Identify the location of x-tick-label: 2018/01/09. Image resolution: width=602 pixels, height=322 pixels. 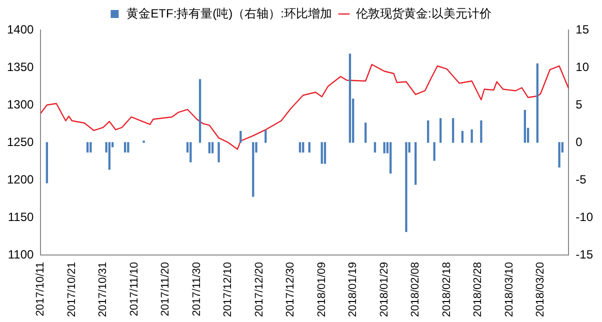
(322, 290).